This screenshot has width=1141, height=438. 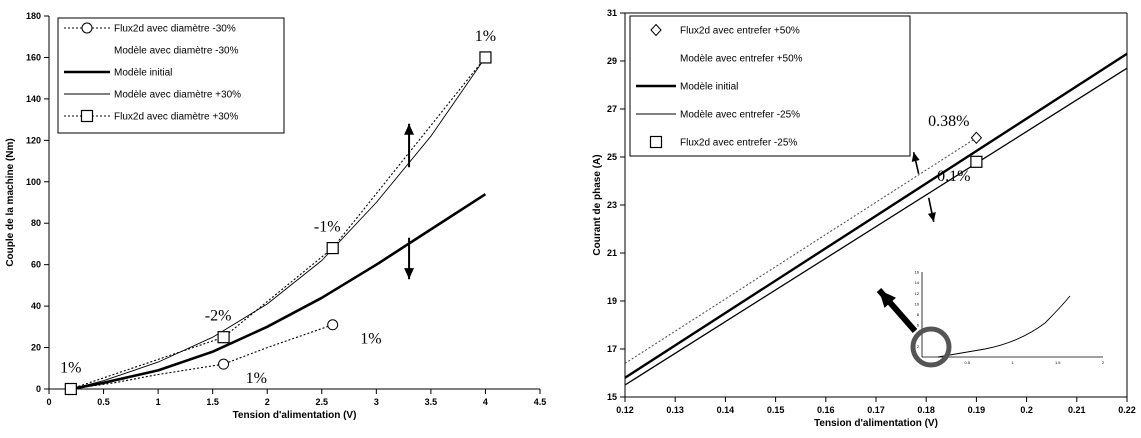 I want to click on dotted-curve-minus30, so click(x=201, y=357).